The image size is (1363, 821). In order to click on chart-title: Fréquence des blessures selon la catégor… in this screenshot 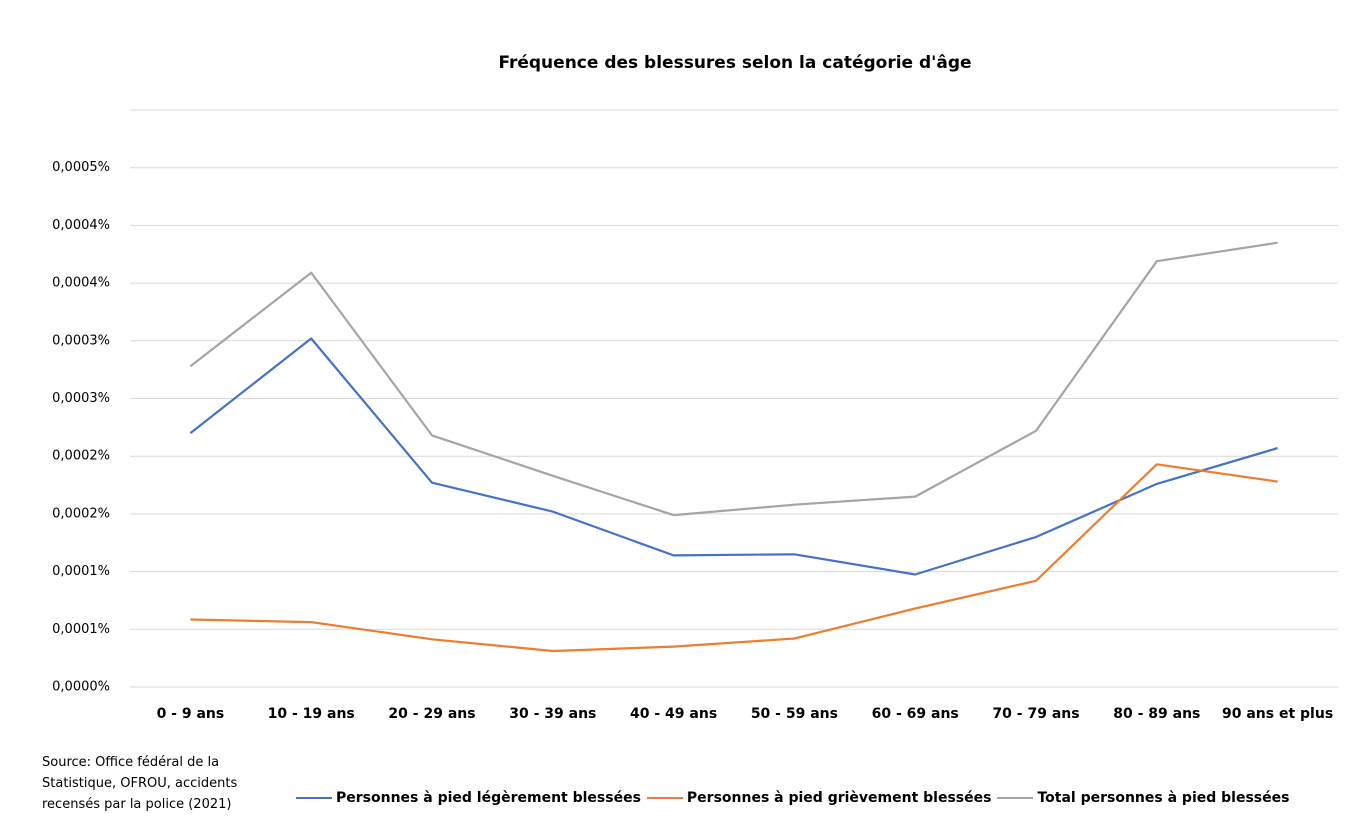, I will do `click(734, 63)`.